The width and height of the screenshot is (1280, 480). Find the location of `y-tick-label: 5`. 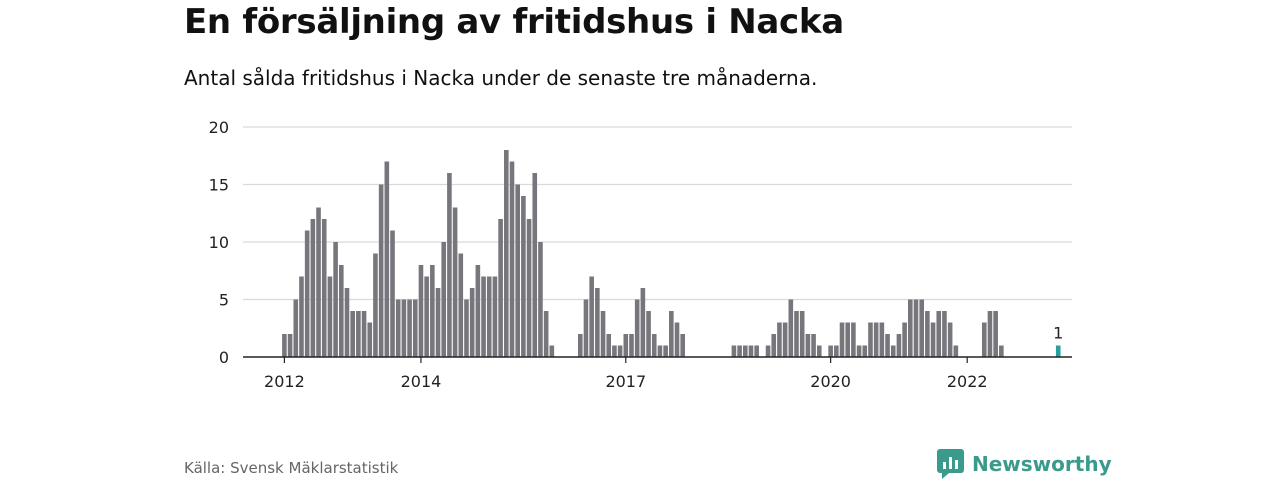

y-tick-label: 5 is located at coordinates (224, 300).